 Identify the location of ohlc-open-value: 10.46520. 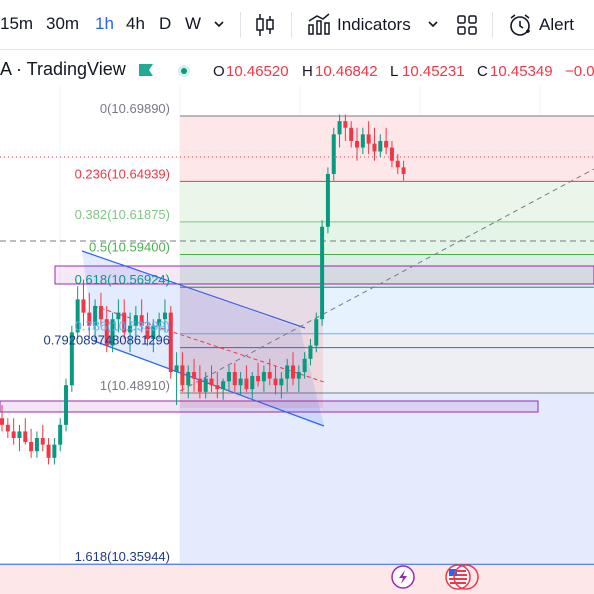
(257, 71).